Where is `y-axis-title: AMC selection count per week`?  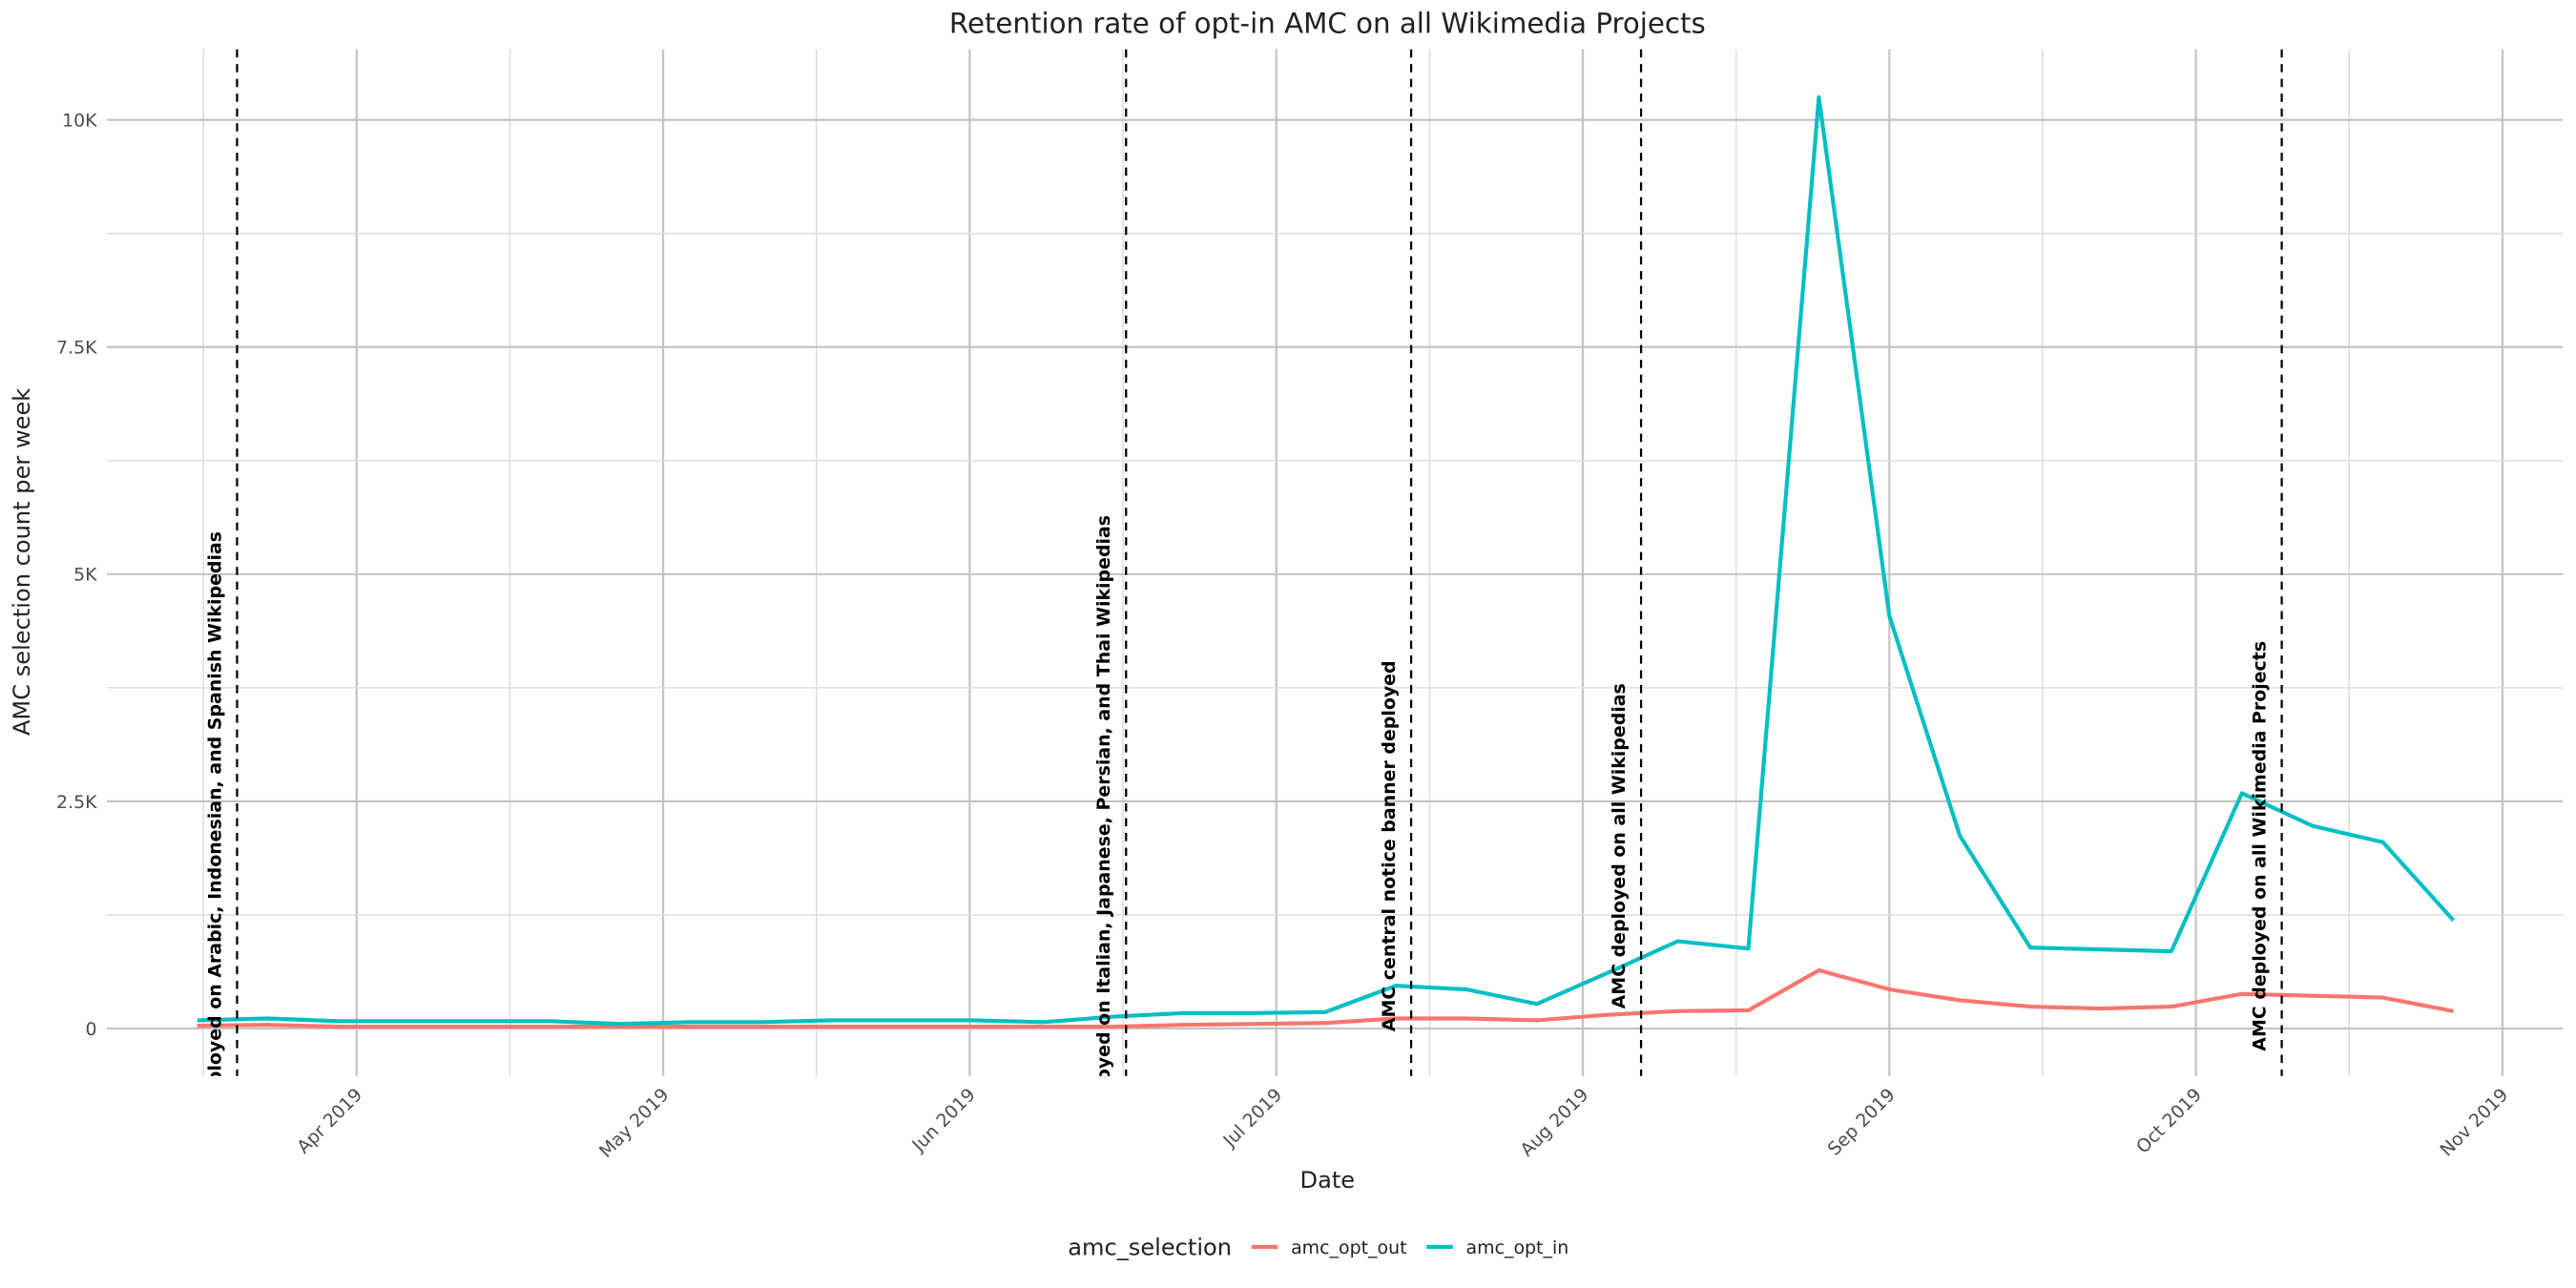 y-axis-title: AMC selection count per week is located at coordinates (22, 562).